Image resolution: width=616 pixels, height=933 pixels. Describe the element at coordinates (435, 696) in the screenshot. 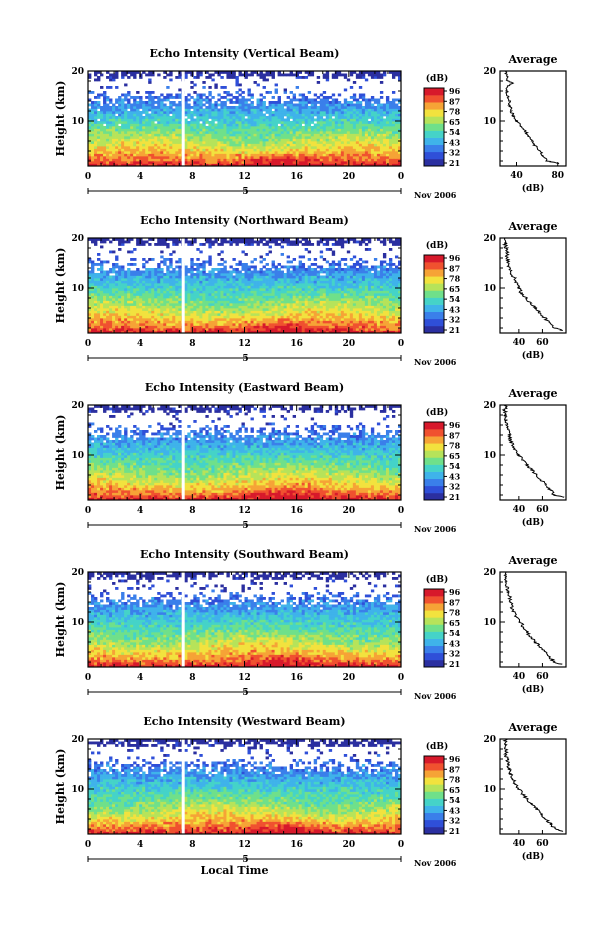

I see `date-label: Nov 2006` at that location.